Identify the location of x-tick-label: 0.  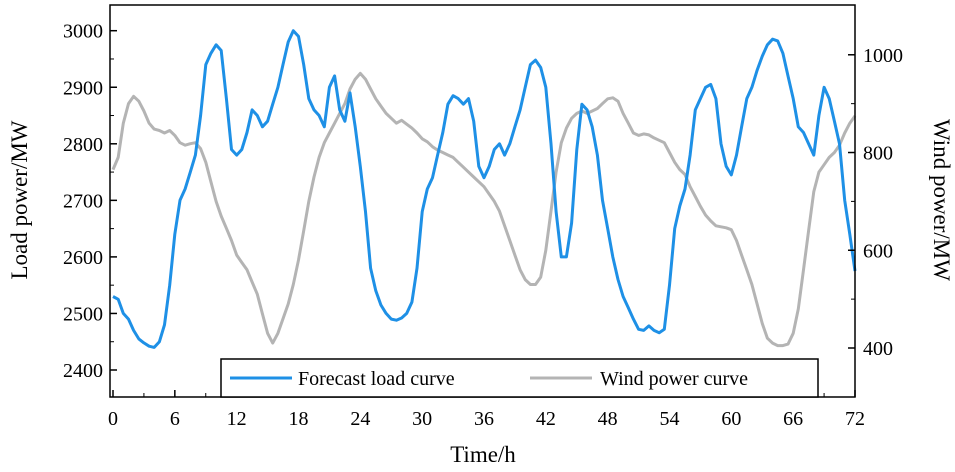
(113, 419).